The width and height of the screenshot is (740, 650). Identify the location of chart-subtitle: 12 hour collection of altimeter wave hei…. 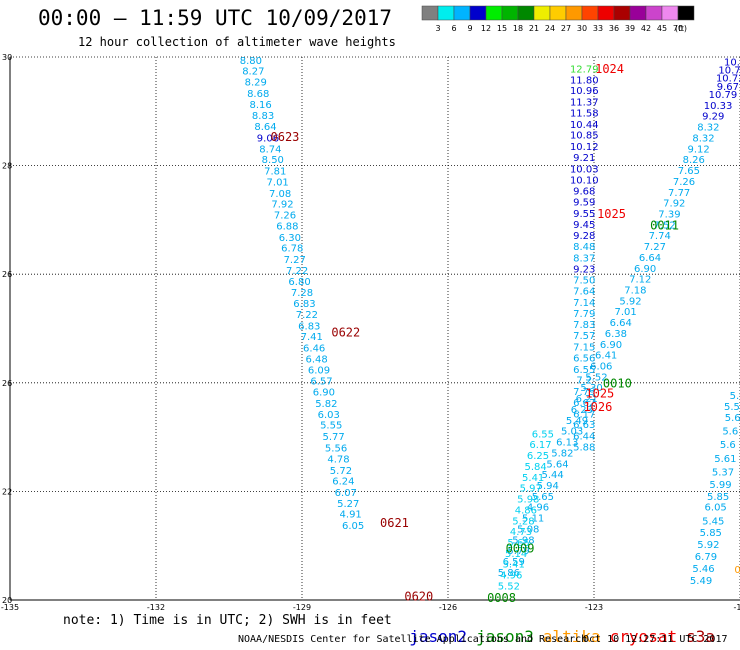
(237, 42).